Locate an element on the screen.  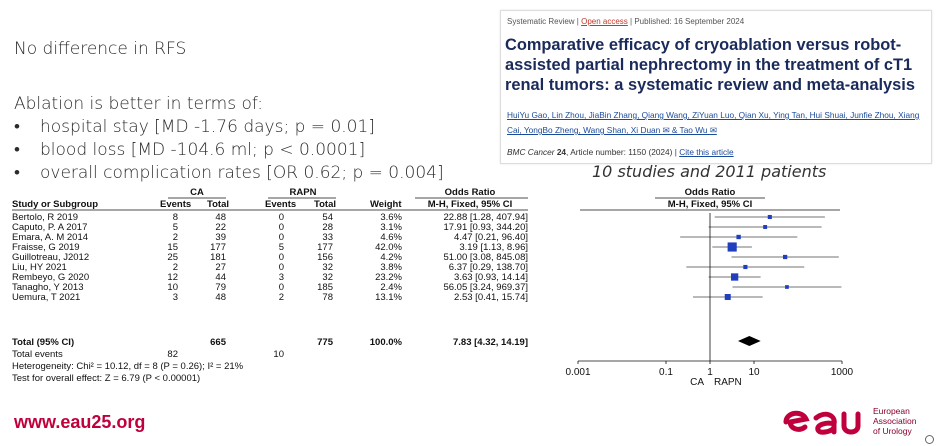
study-ci: 22.88 [1.28, 407.94] is located at coordinates (485, 217).